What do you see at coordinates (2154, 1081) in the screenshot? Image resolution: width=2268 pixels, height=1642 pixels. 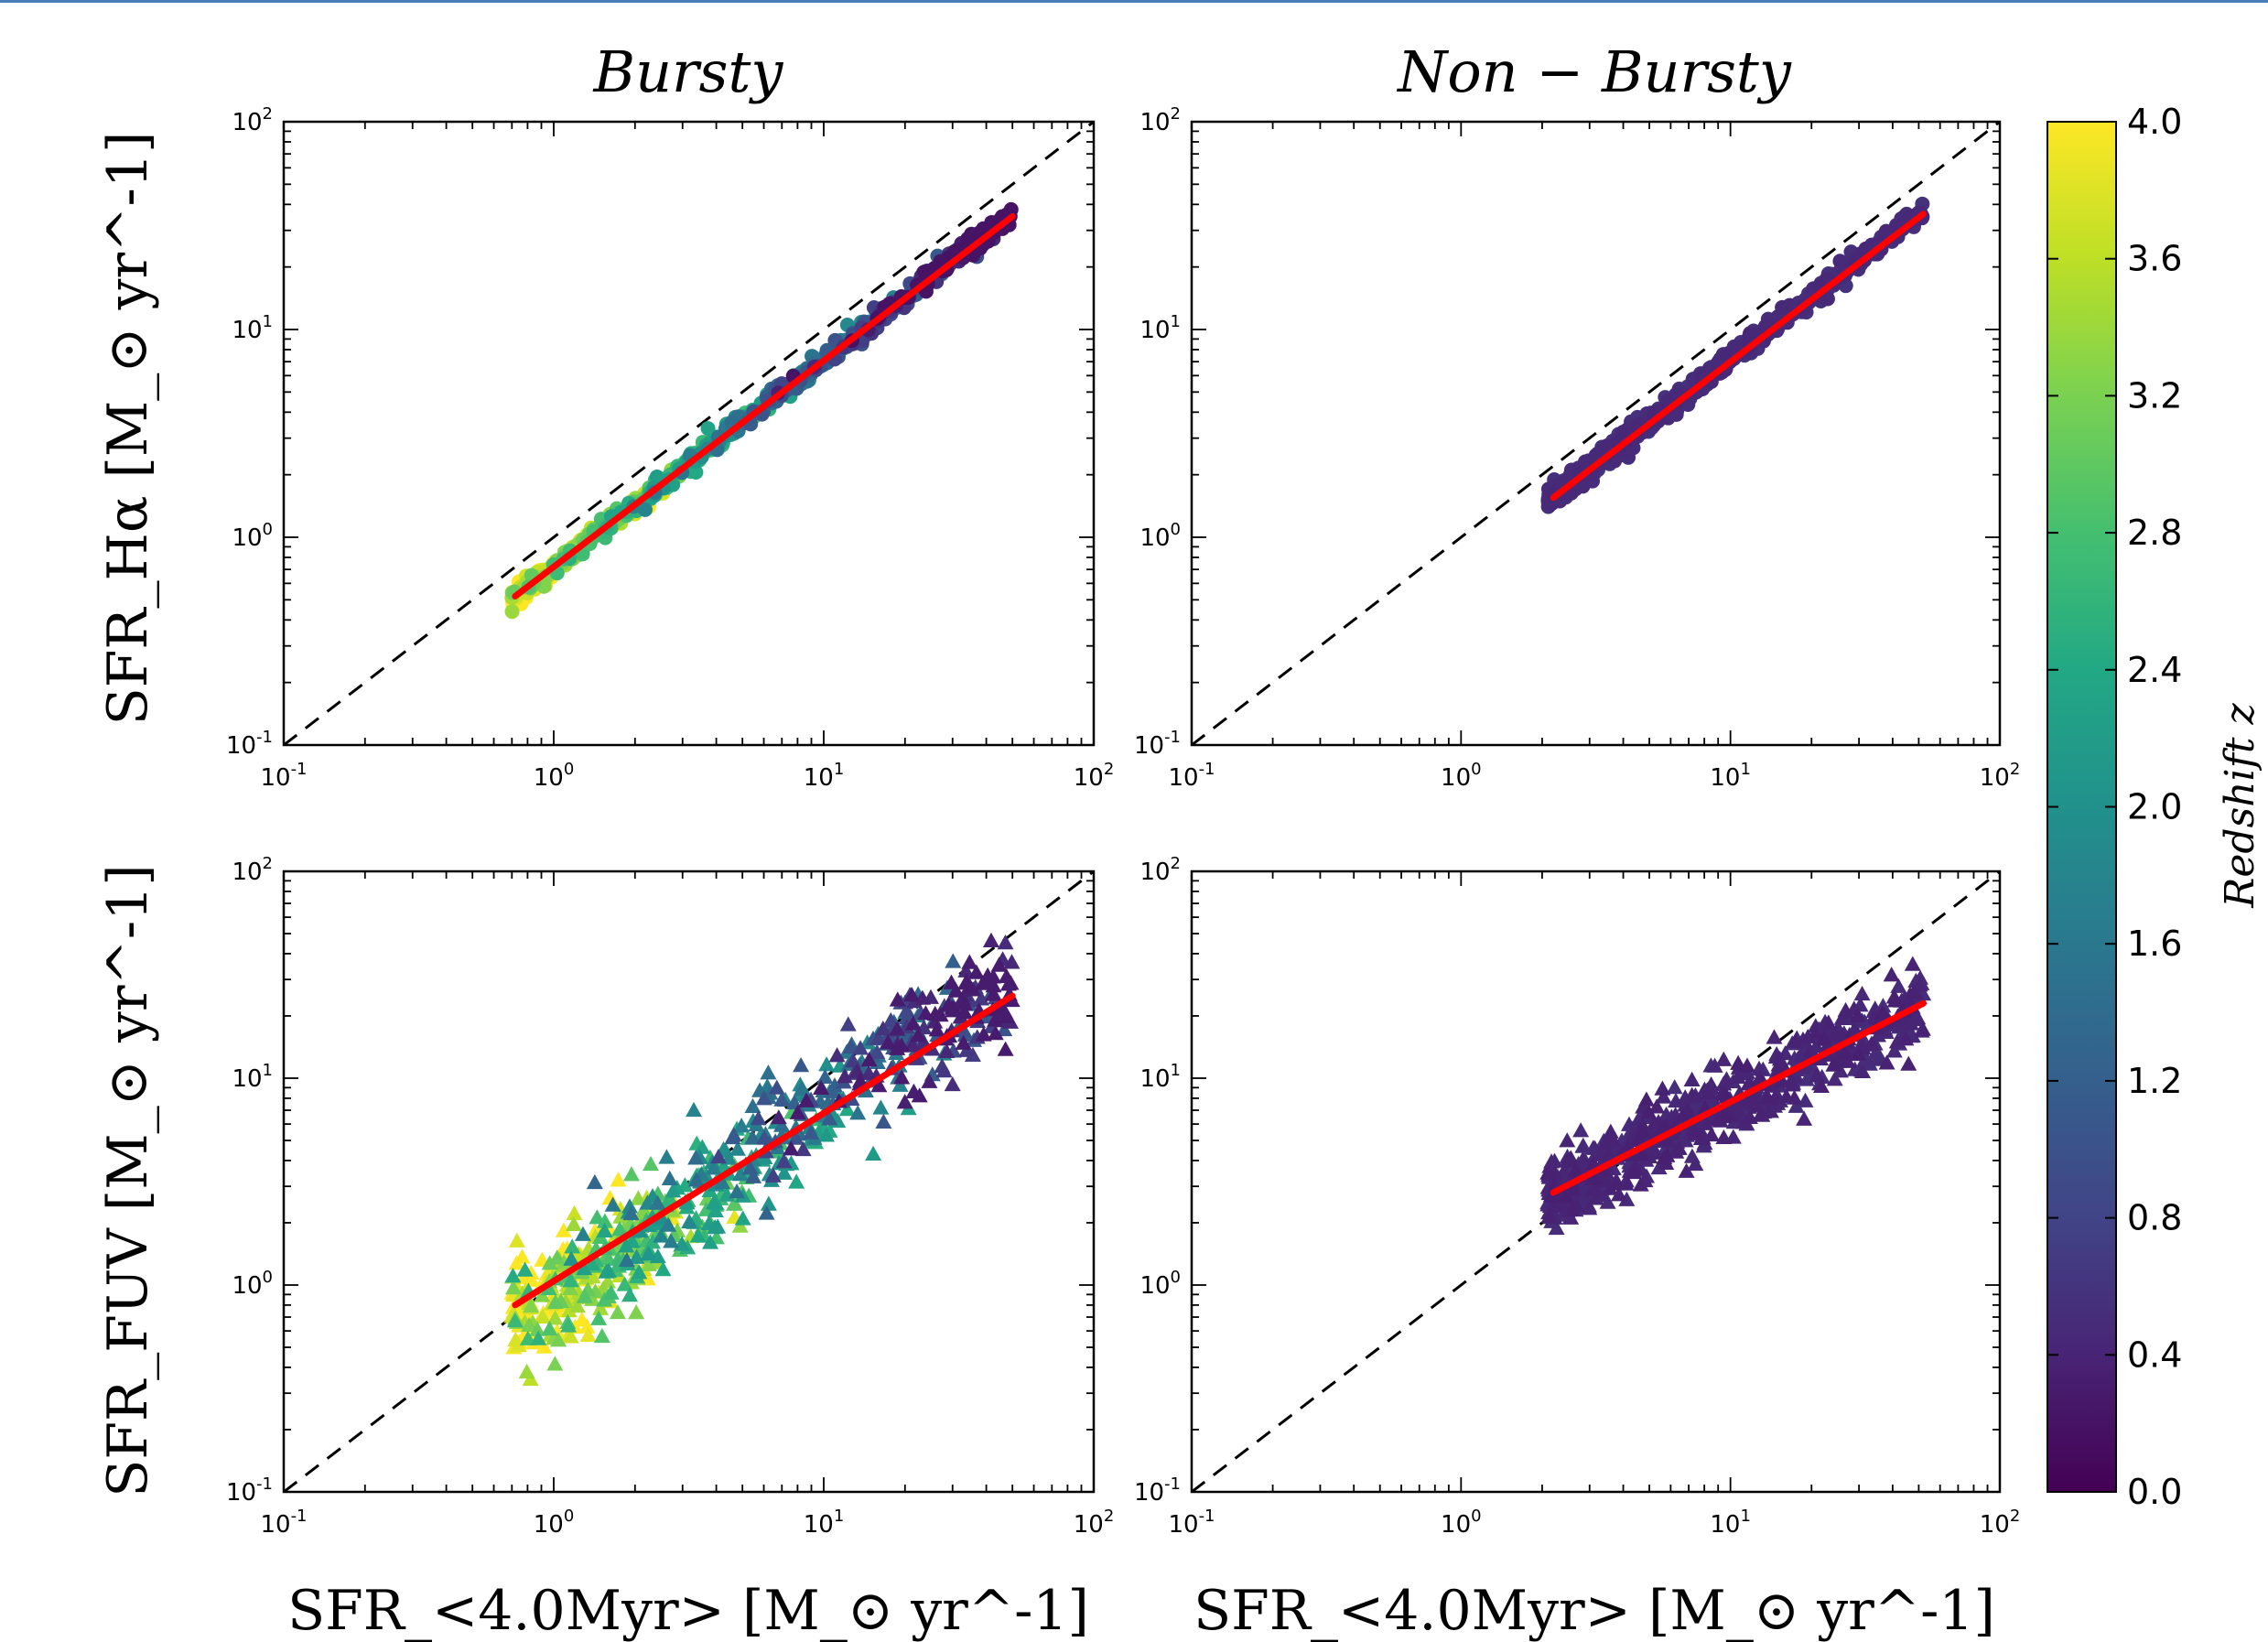 I see `colorbar-tick-label: 1.2` at bounding box center [2154, 1081].